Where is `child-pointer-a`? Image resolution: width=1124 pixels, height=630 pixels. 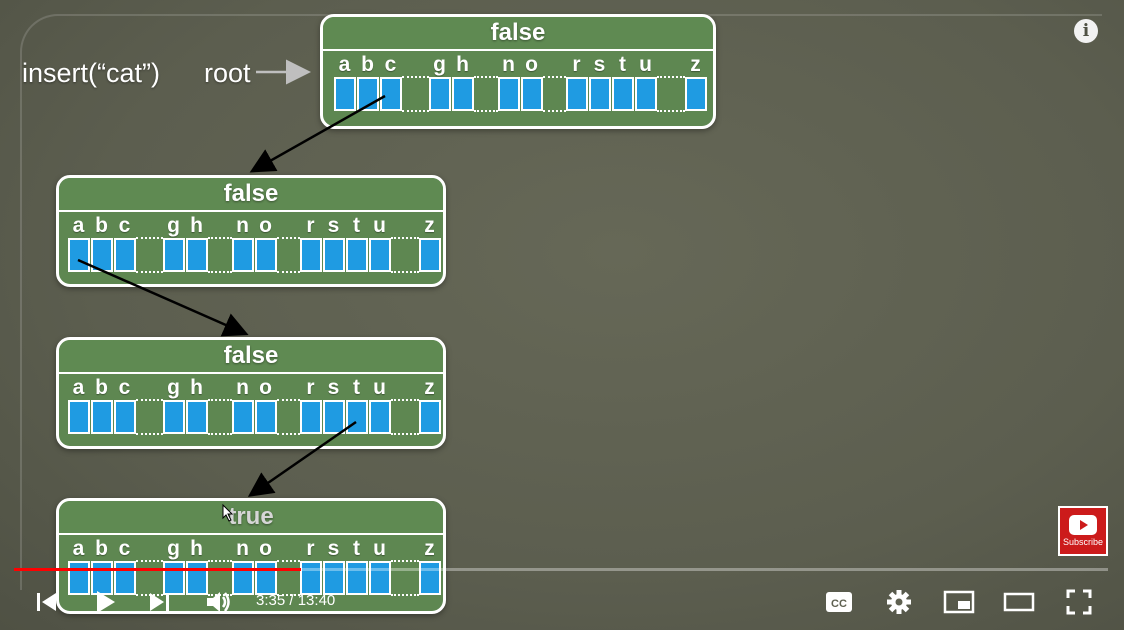
child-pointer-a is located at coordinates (79, 417).